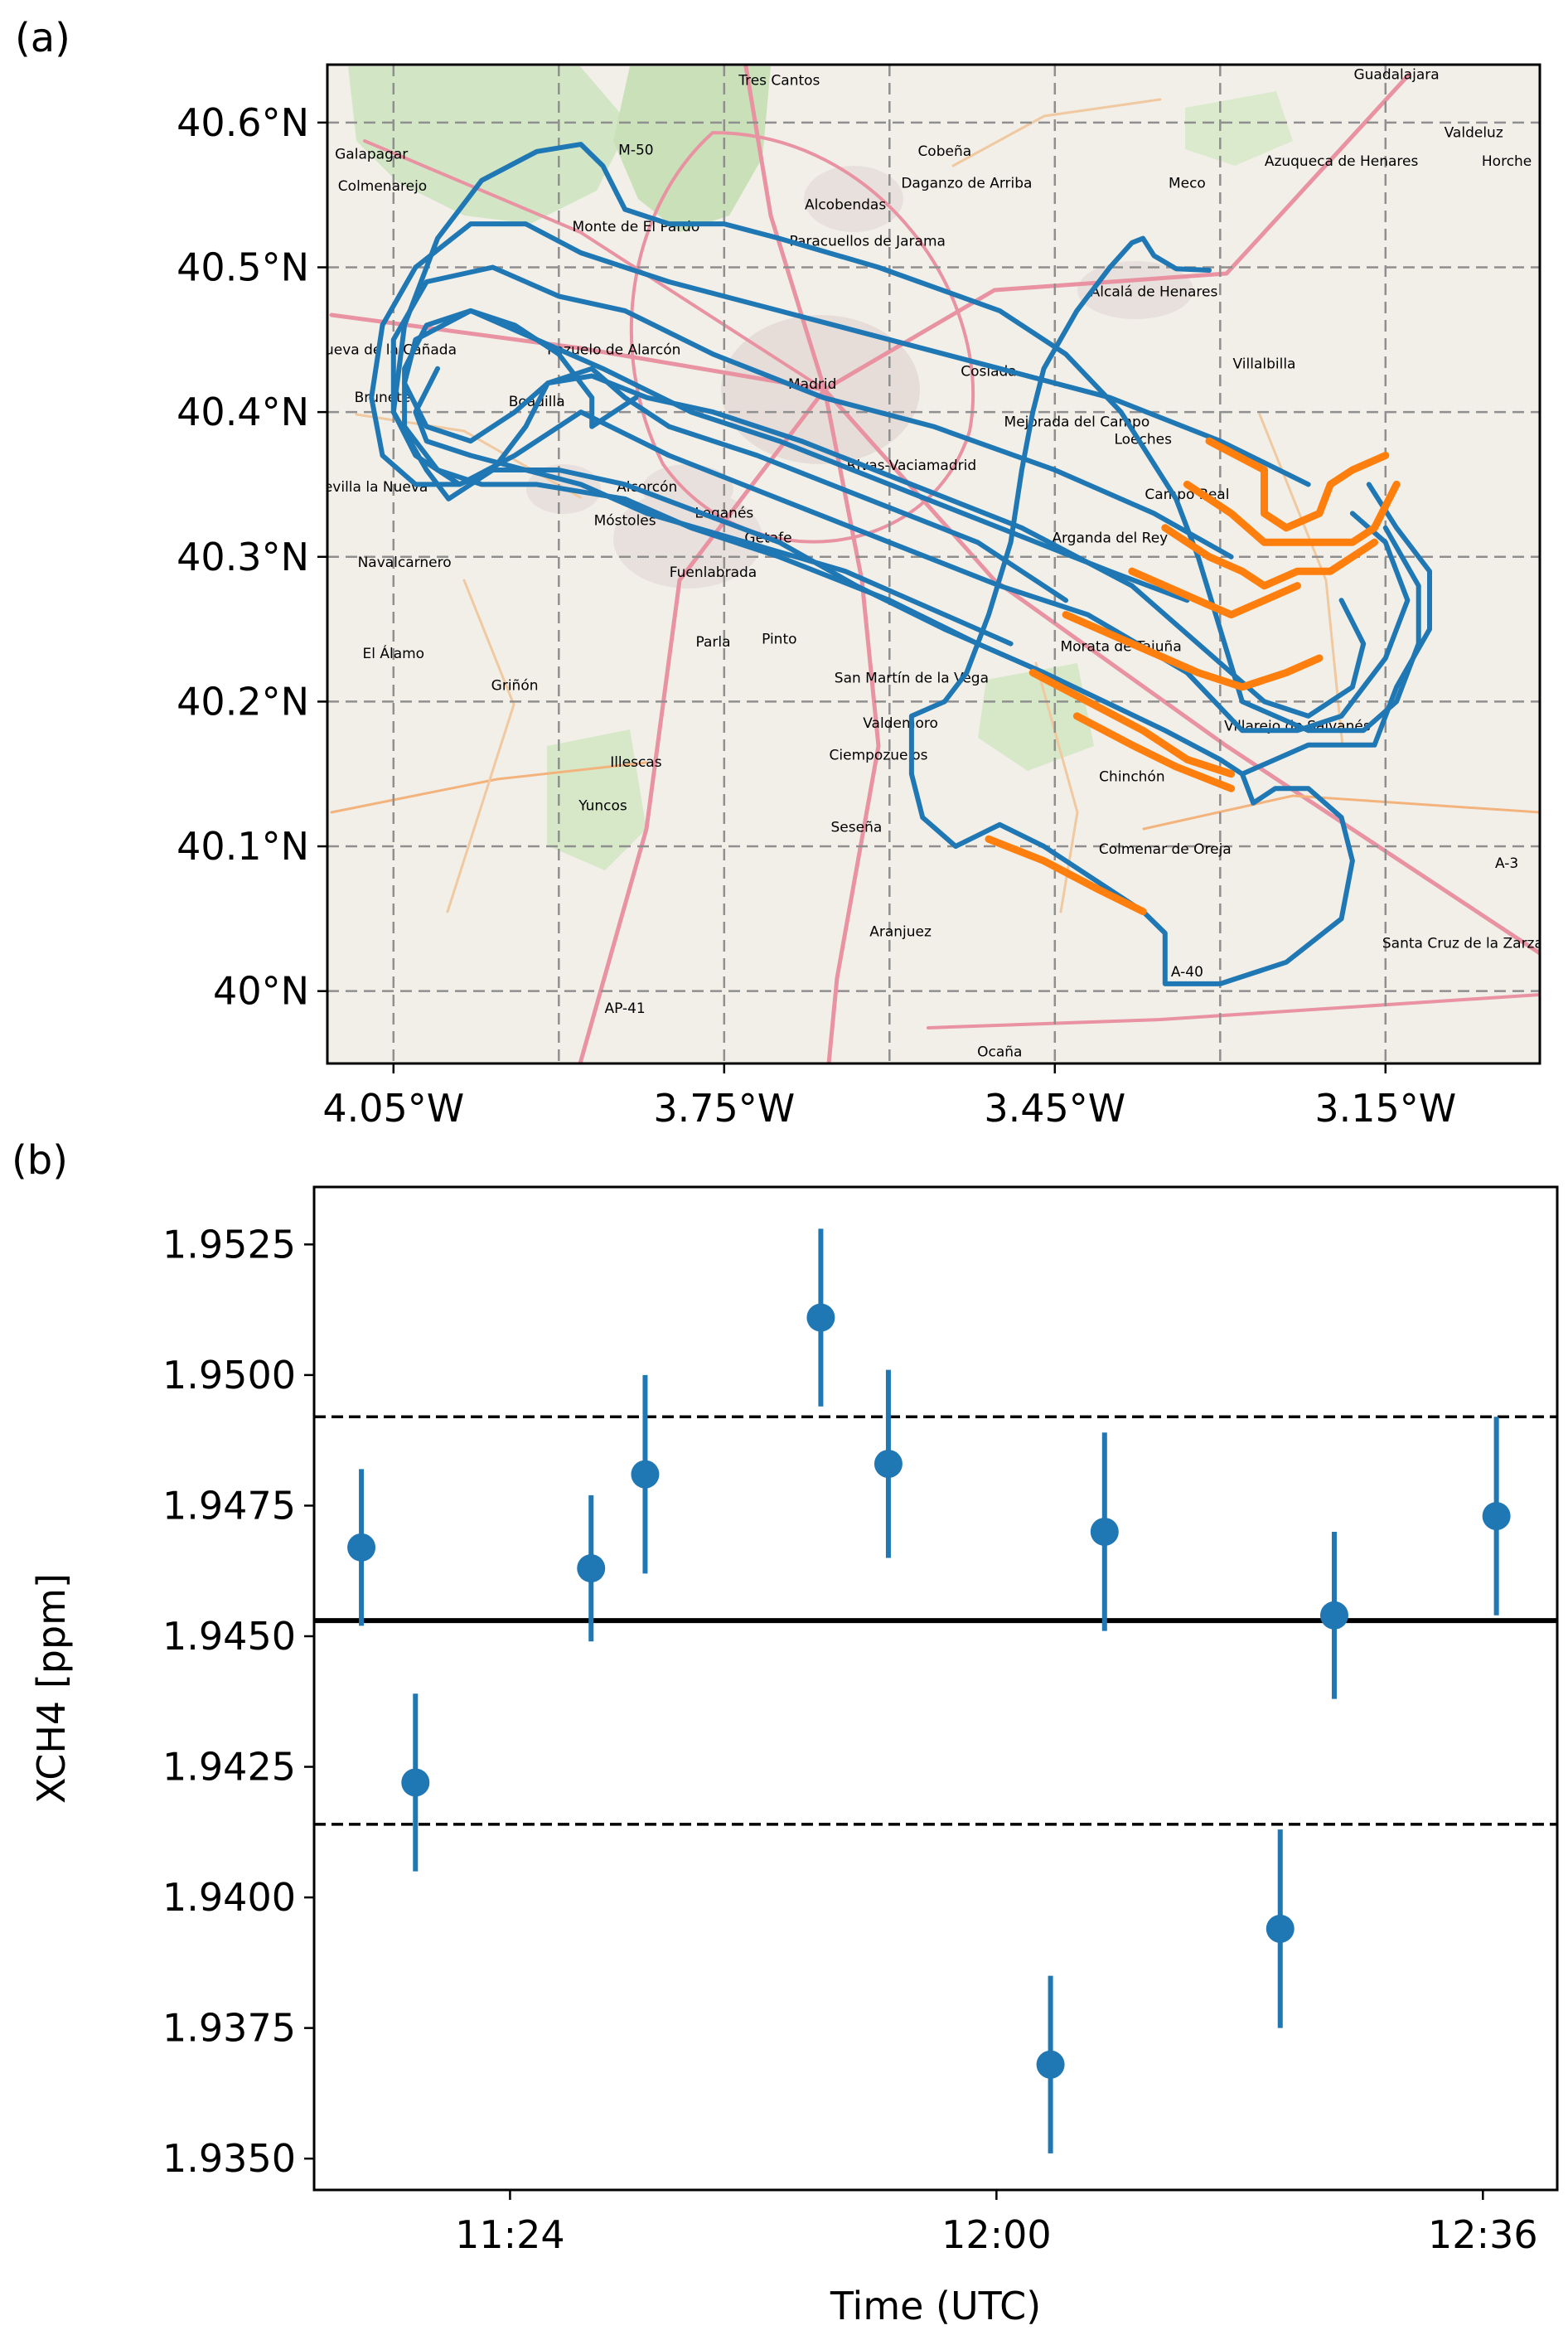 This screenshot has height=2335, width=1568. What do you see at coordinates (857, 828) in the screenshot?
I see `place-label: Seseña` at bounding box center [857, 828].